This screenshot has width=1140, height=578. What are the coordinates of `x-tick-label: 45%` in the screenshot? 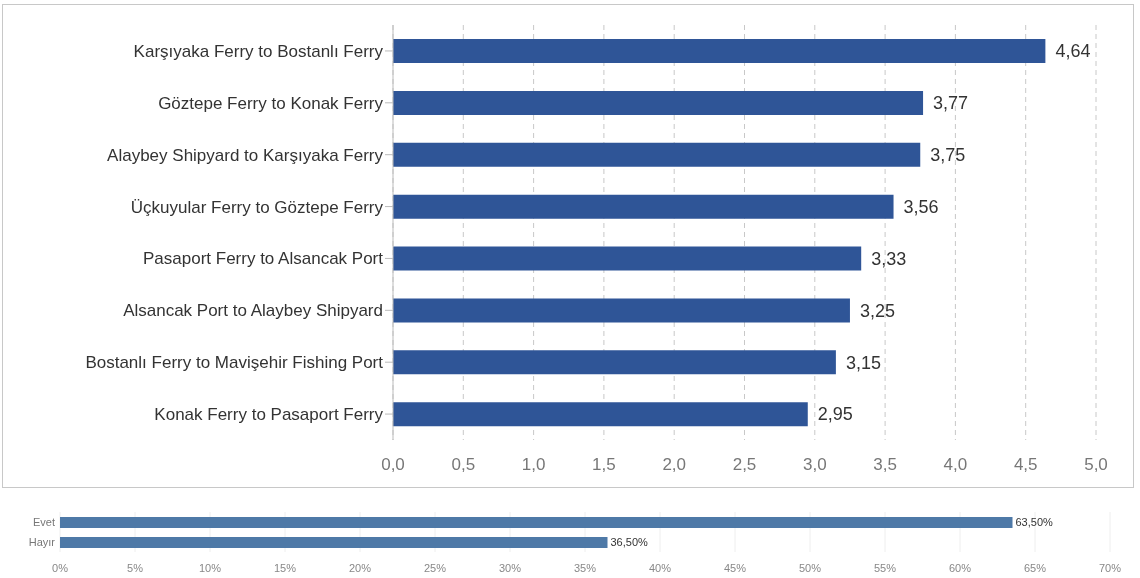 It's located at (735, 567).